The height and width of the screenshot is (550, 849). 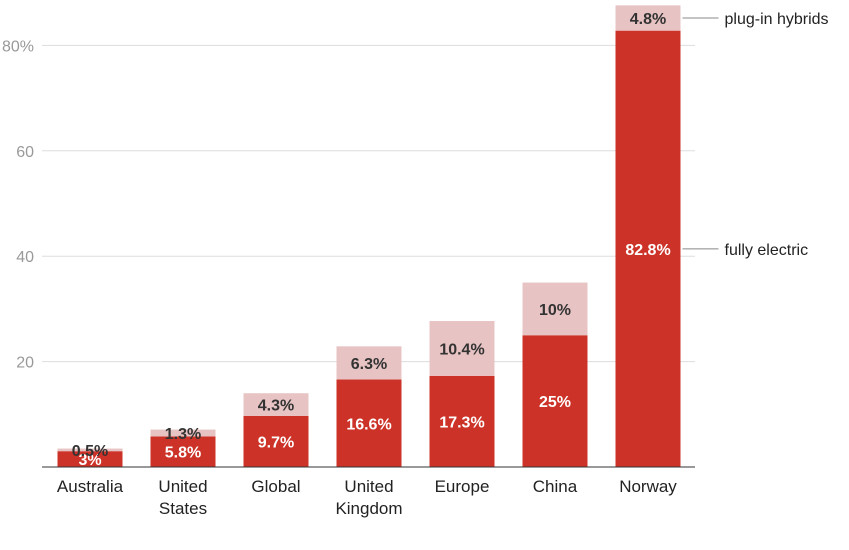 I want to click on data-label-plug-in-hybrids: 4.8%, so click(x=648, y=19).